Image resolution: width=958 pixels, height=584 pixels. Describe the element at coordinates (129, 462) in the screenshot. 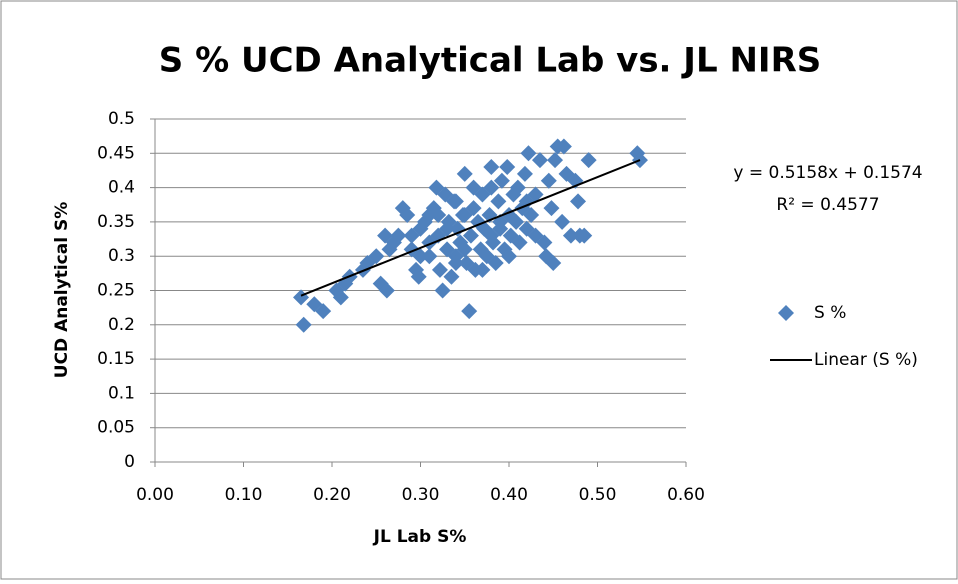

I see `y-tick-label: 0` at that location.